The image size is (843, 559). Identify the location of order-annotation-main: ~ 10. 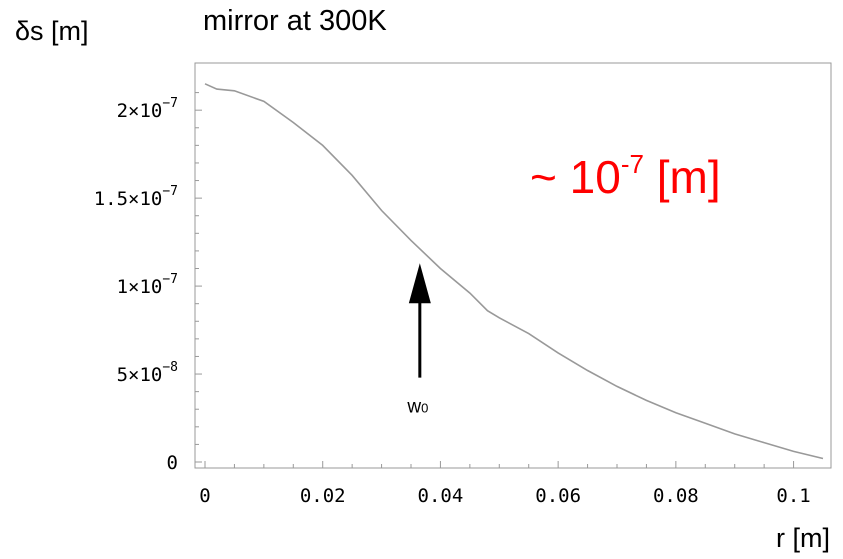
(575, 177).